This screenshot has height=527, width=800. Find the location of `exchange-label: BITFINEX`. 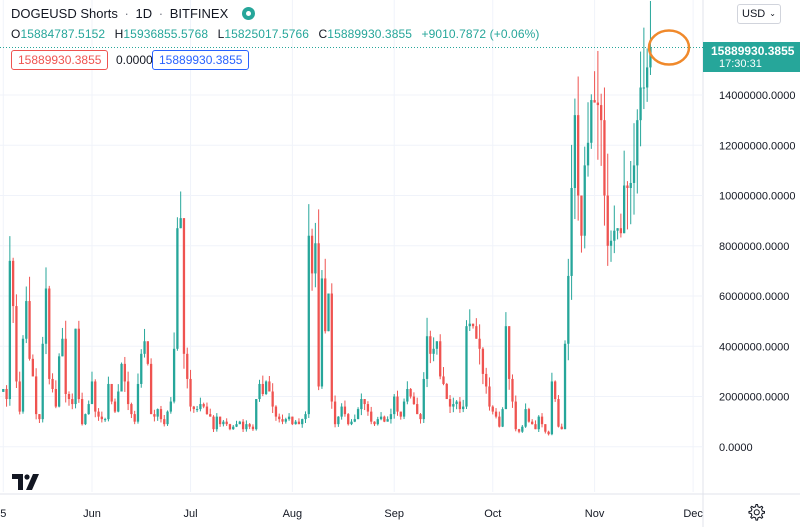

exchange-label: BITFINEX is located at coordinates (199, 13).